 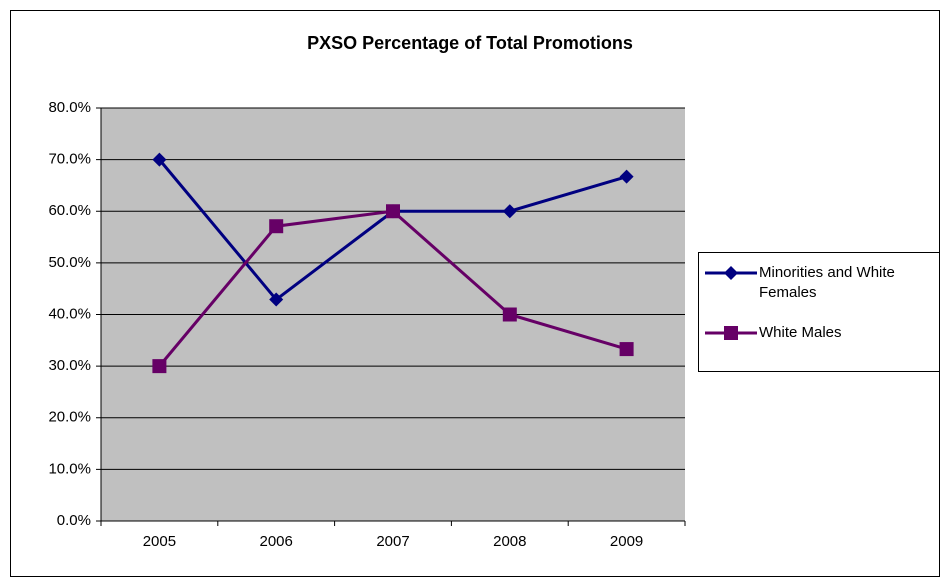 I want to click on legend-label: White Males, so click(x=800, y=332).